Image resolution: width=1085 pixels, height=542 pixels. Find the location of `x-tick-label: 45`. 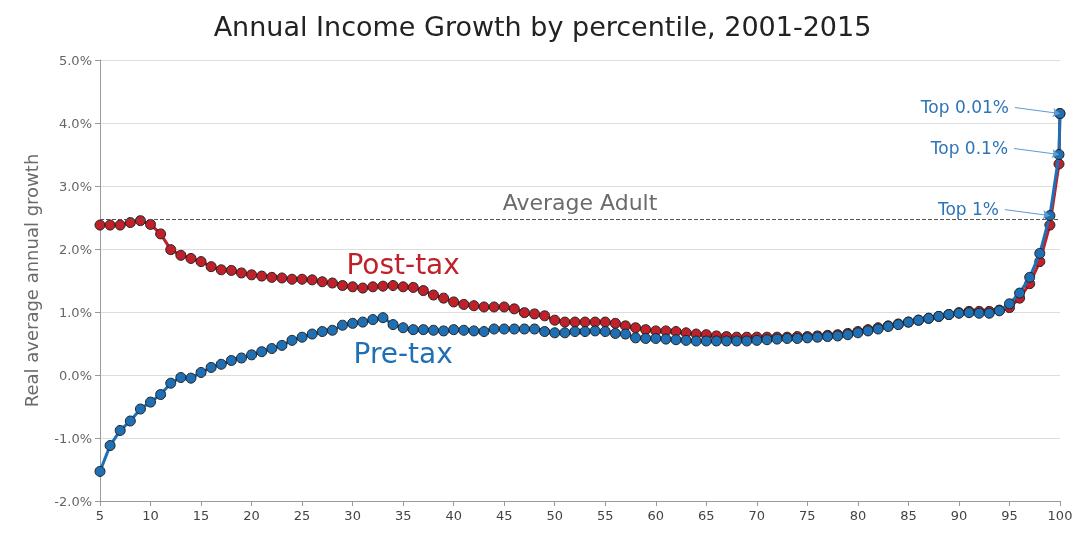

x-tick-label: 45 is located at coordinates (504, 515).